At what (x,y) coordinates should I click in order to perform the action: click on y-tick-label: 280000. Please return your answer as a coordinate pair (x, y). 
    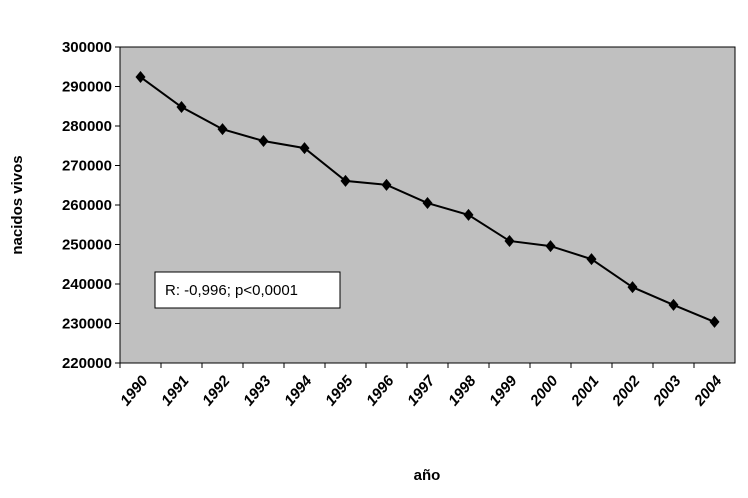
    Looking at the image, I should click on (87, 126).